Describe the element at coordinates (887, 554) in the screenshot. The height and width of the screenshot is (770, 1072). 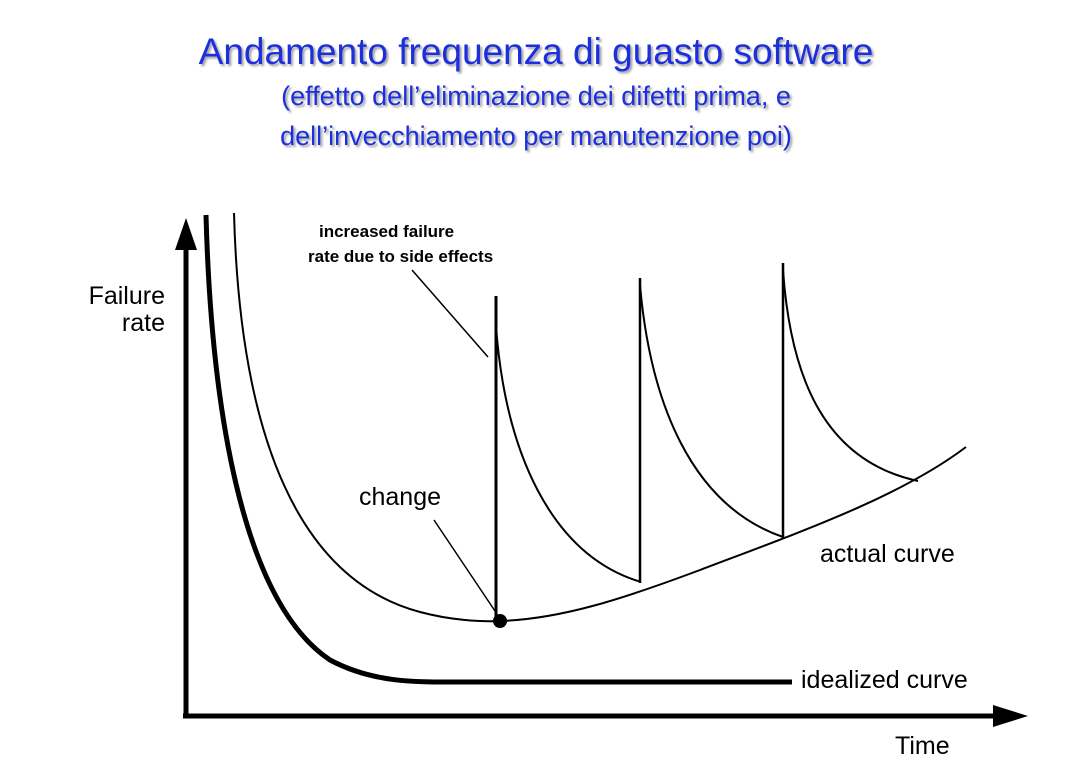
I see `actual-curve-label: actual curve` at that location.